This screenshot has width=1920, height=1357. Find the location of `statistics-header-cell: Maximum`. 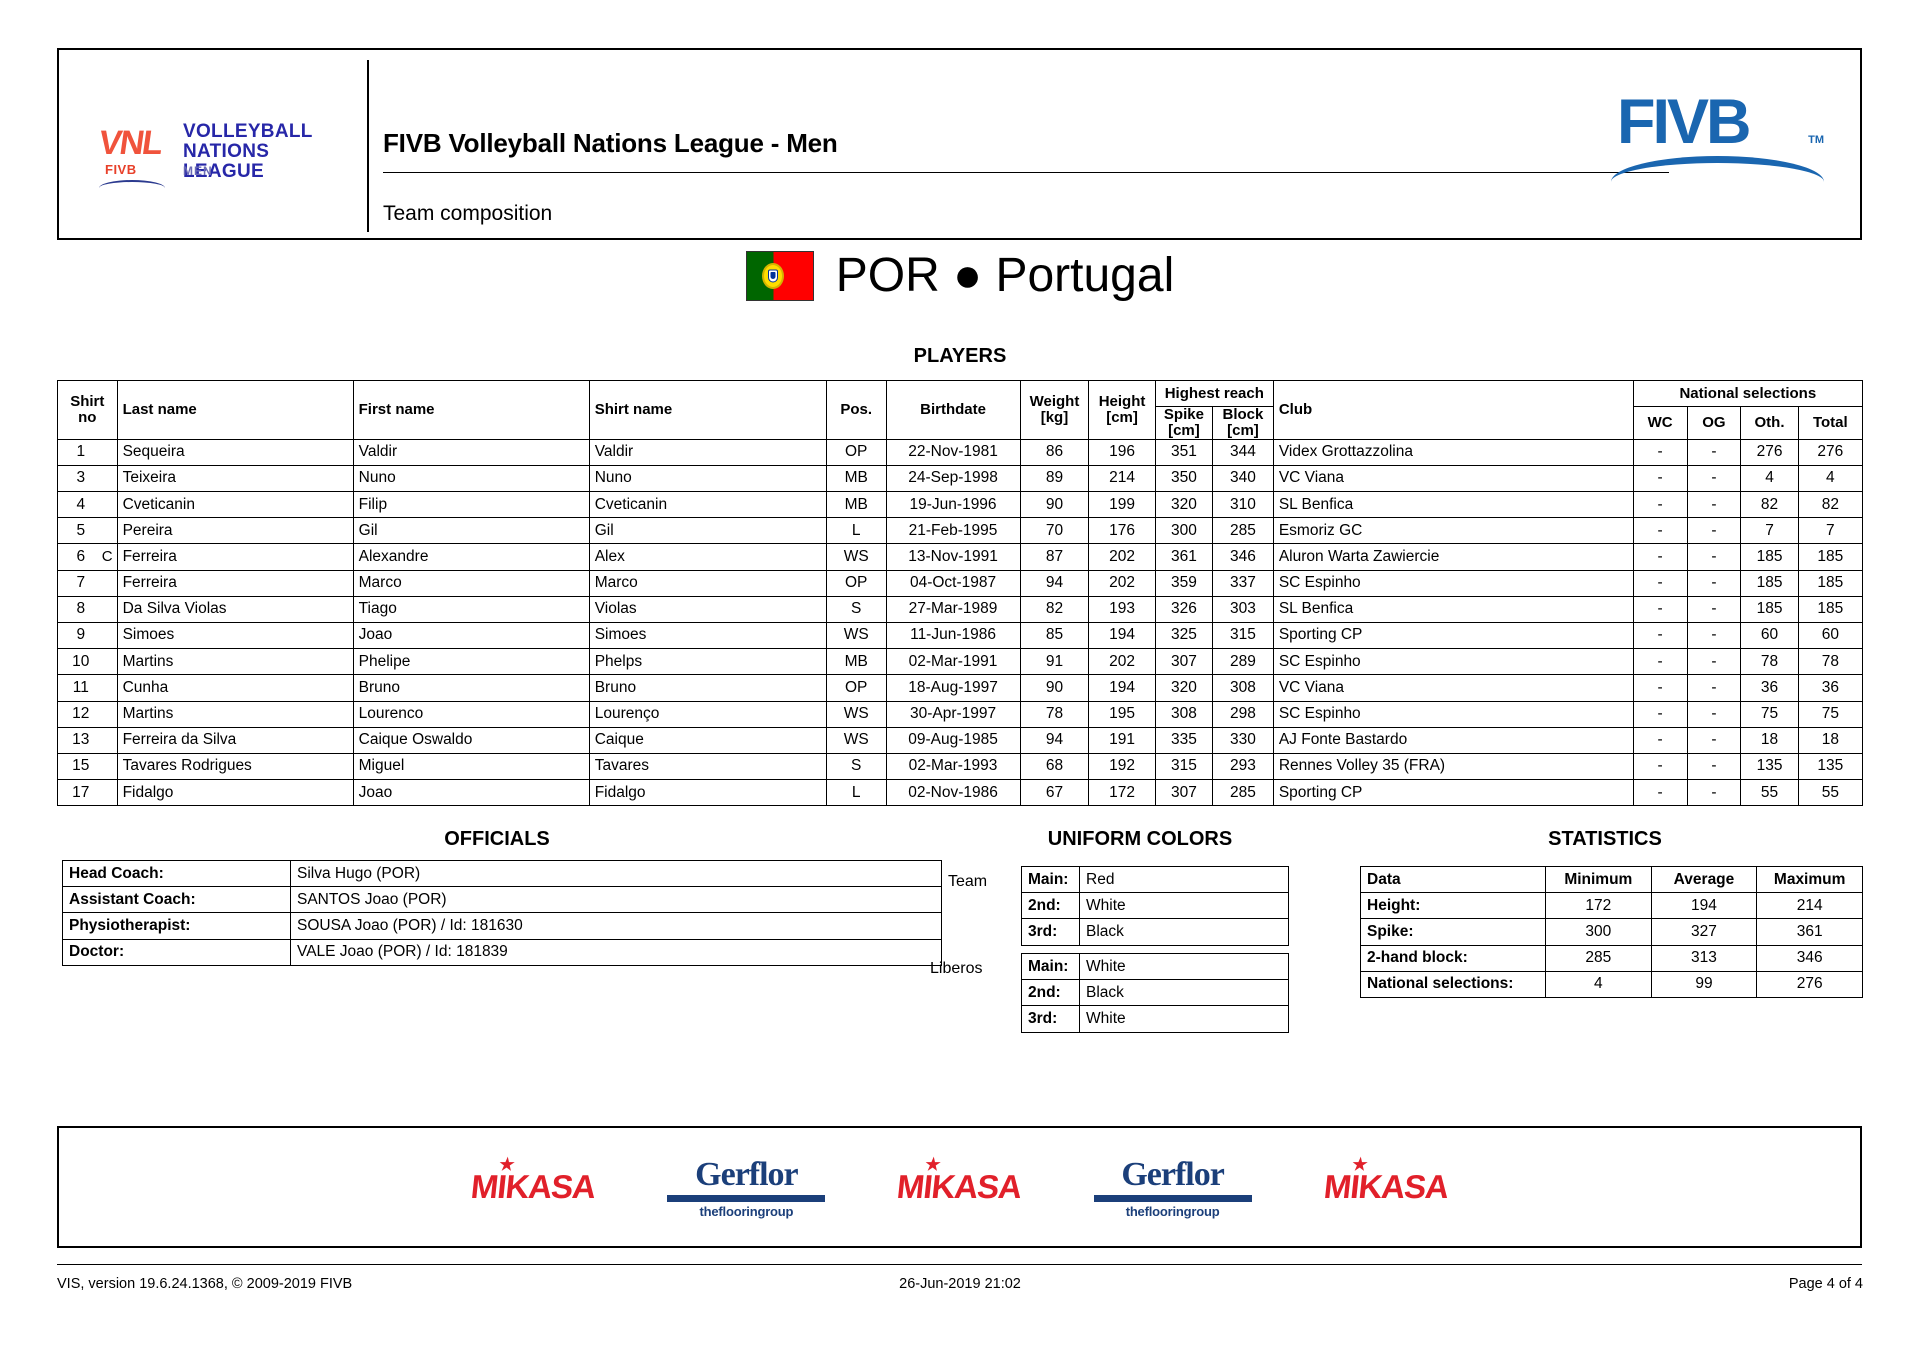

statistics-header-cell: Maximum is located at coordinates (1809, 879).